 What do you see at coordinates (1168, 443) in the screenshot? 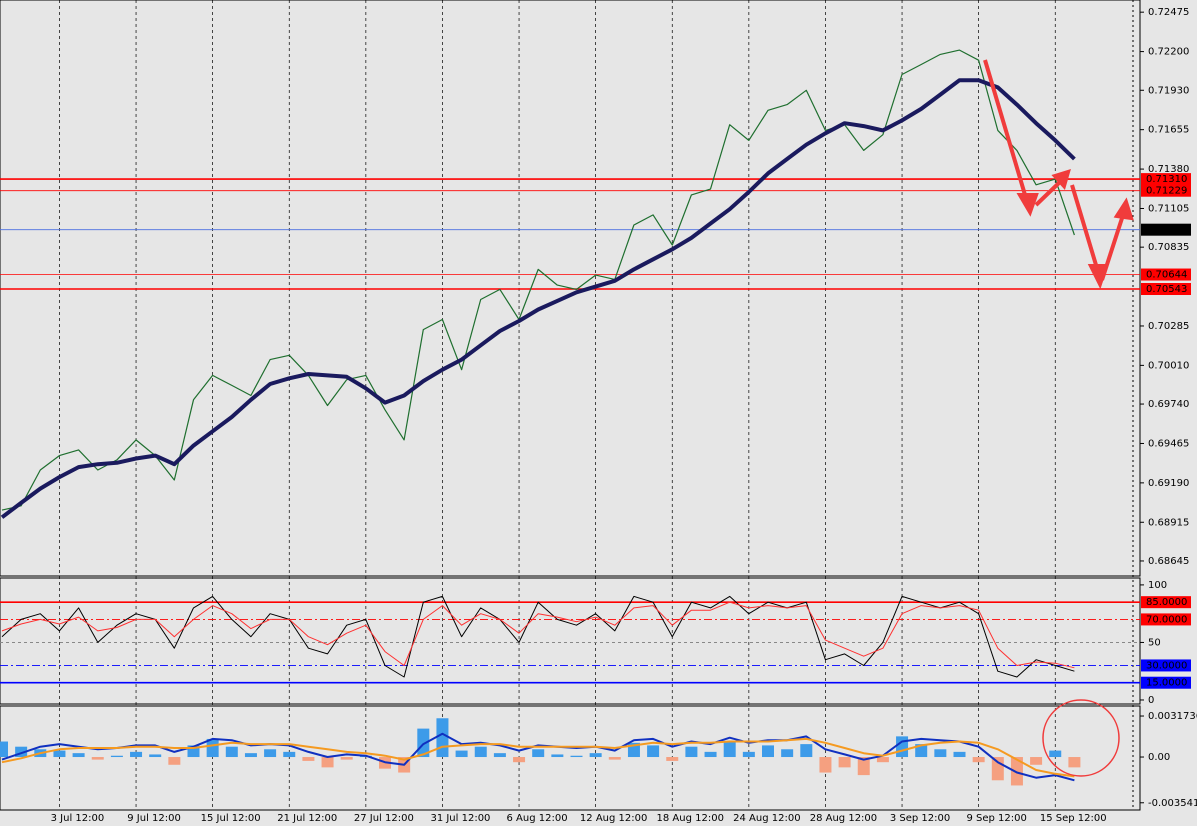
I see `y-tick-label: 0.69465` at bounding box center [1168, 443].